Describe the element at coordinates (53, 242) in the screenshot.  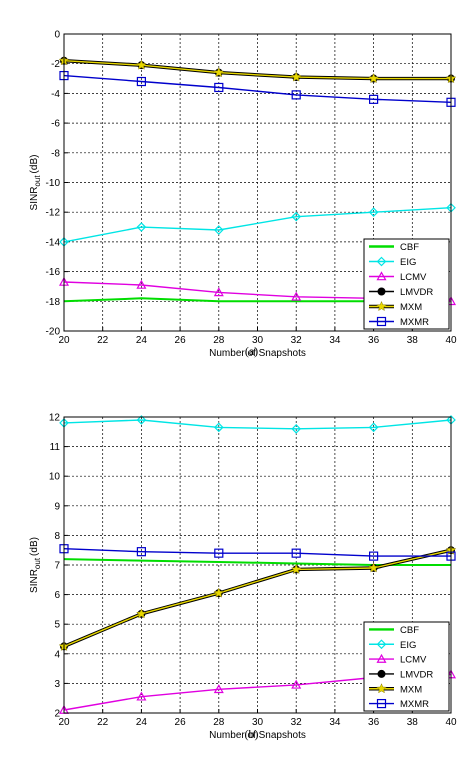
I see `y-tick-label: -14` at that location.